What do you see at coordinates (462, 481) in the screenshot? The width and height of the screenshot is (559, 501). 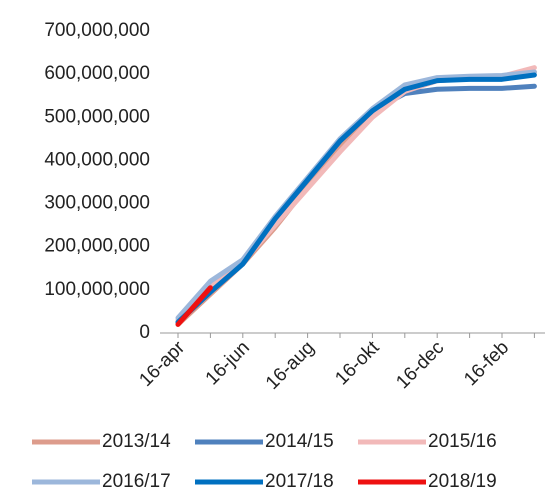 I see `legend-label: 2018/19` at bounding box center [462, 481].